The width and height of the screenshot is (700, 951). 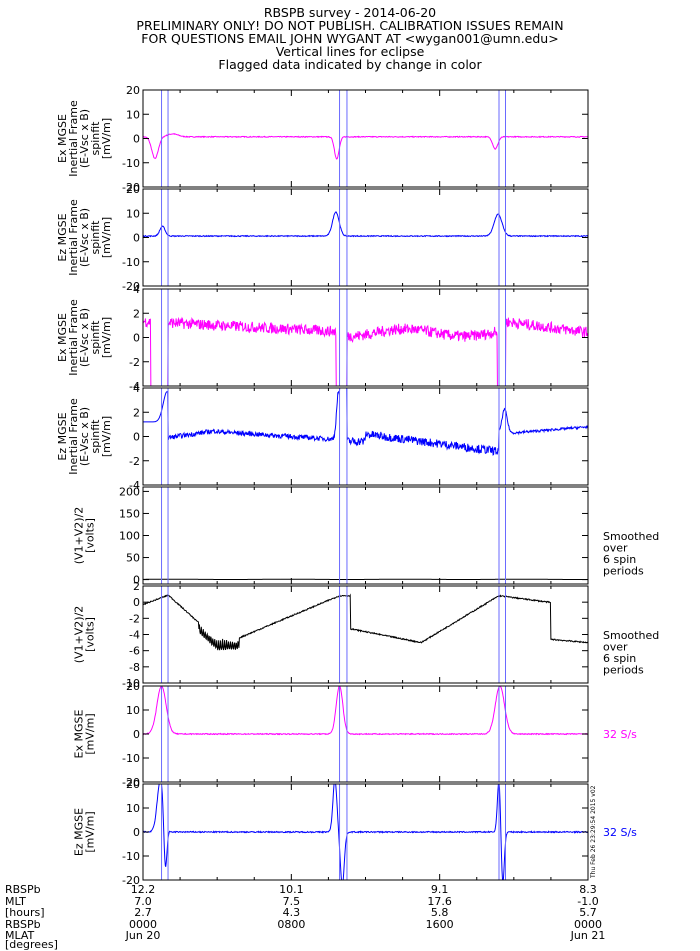 What do you see at coordinates (291, 913) in the screenshot?
I see `eph-value: 4.3` at bounding box center [291, 913].